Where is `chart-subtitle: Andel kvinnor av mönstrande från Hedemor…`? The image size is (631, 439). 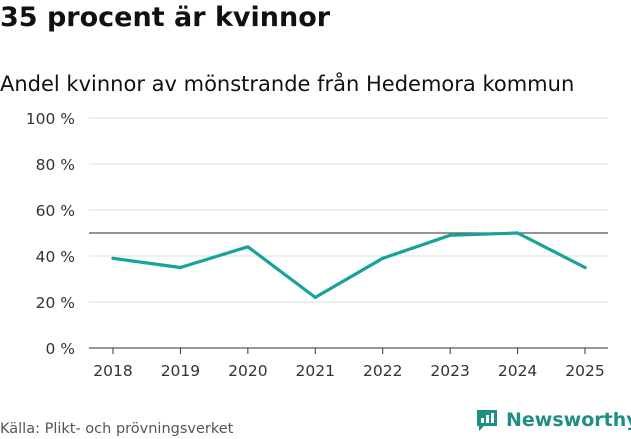 chart-subtitle: Andel kvinnor av mönstrande från Hedemor… is located at coordinates (287, 84).